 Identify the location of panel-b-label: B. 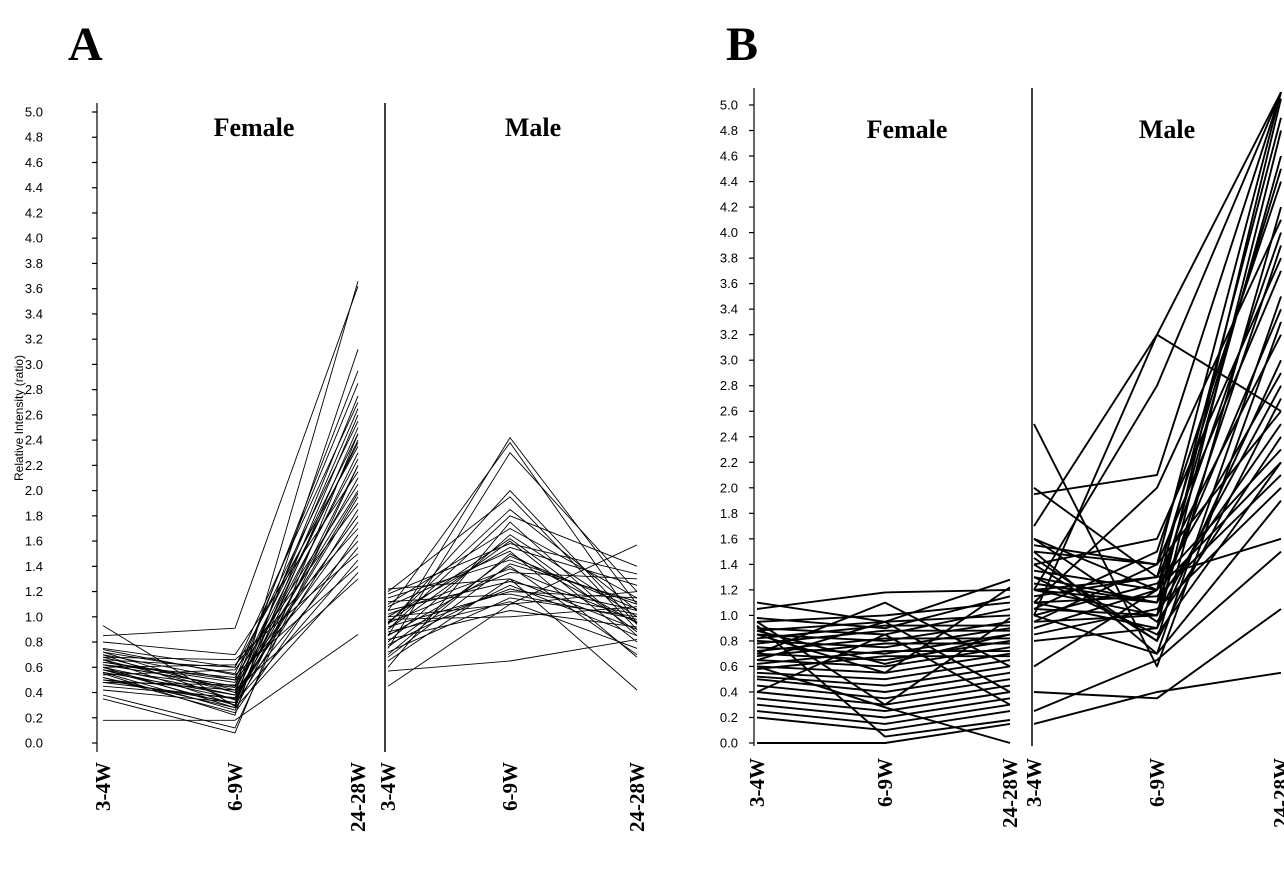
(742, 44).